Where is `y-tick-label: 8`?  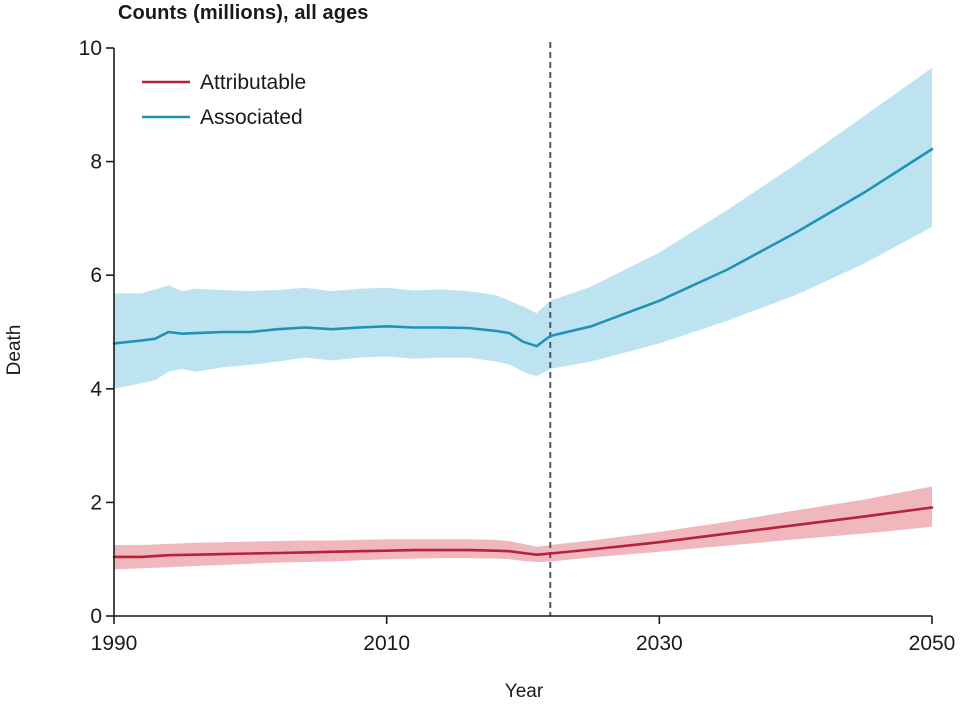
y-tick-label: 8 is located at coordinates (96, 162).